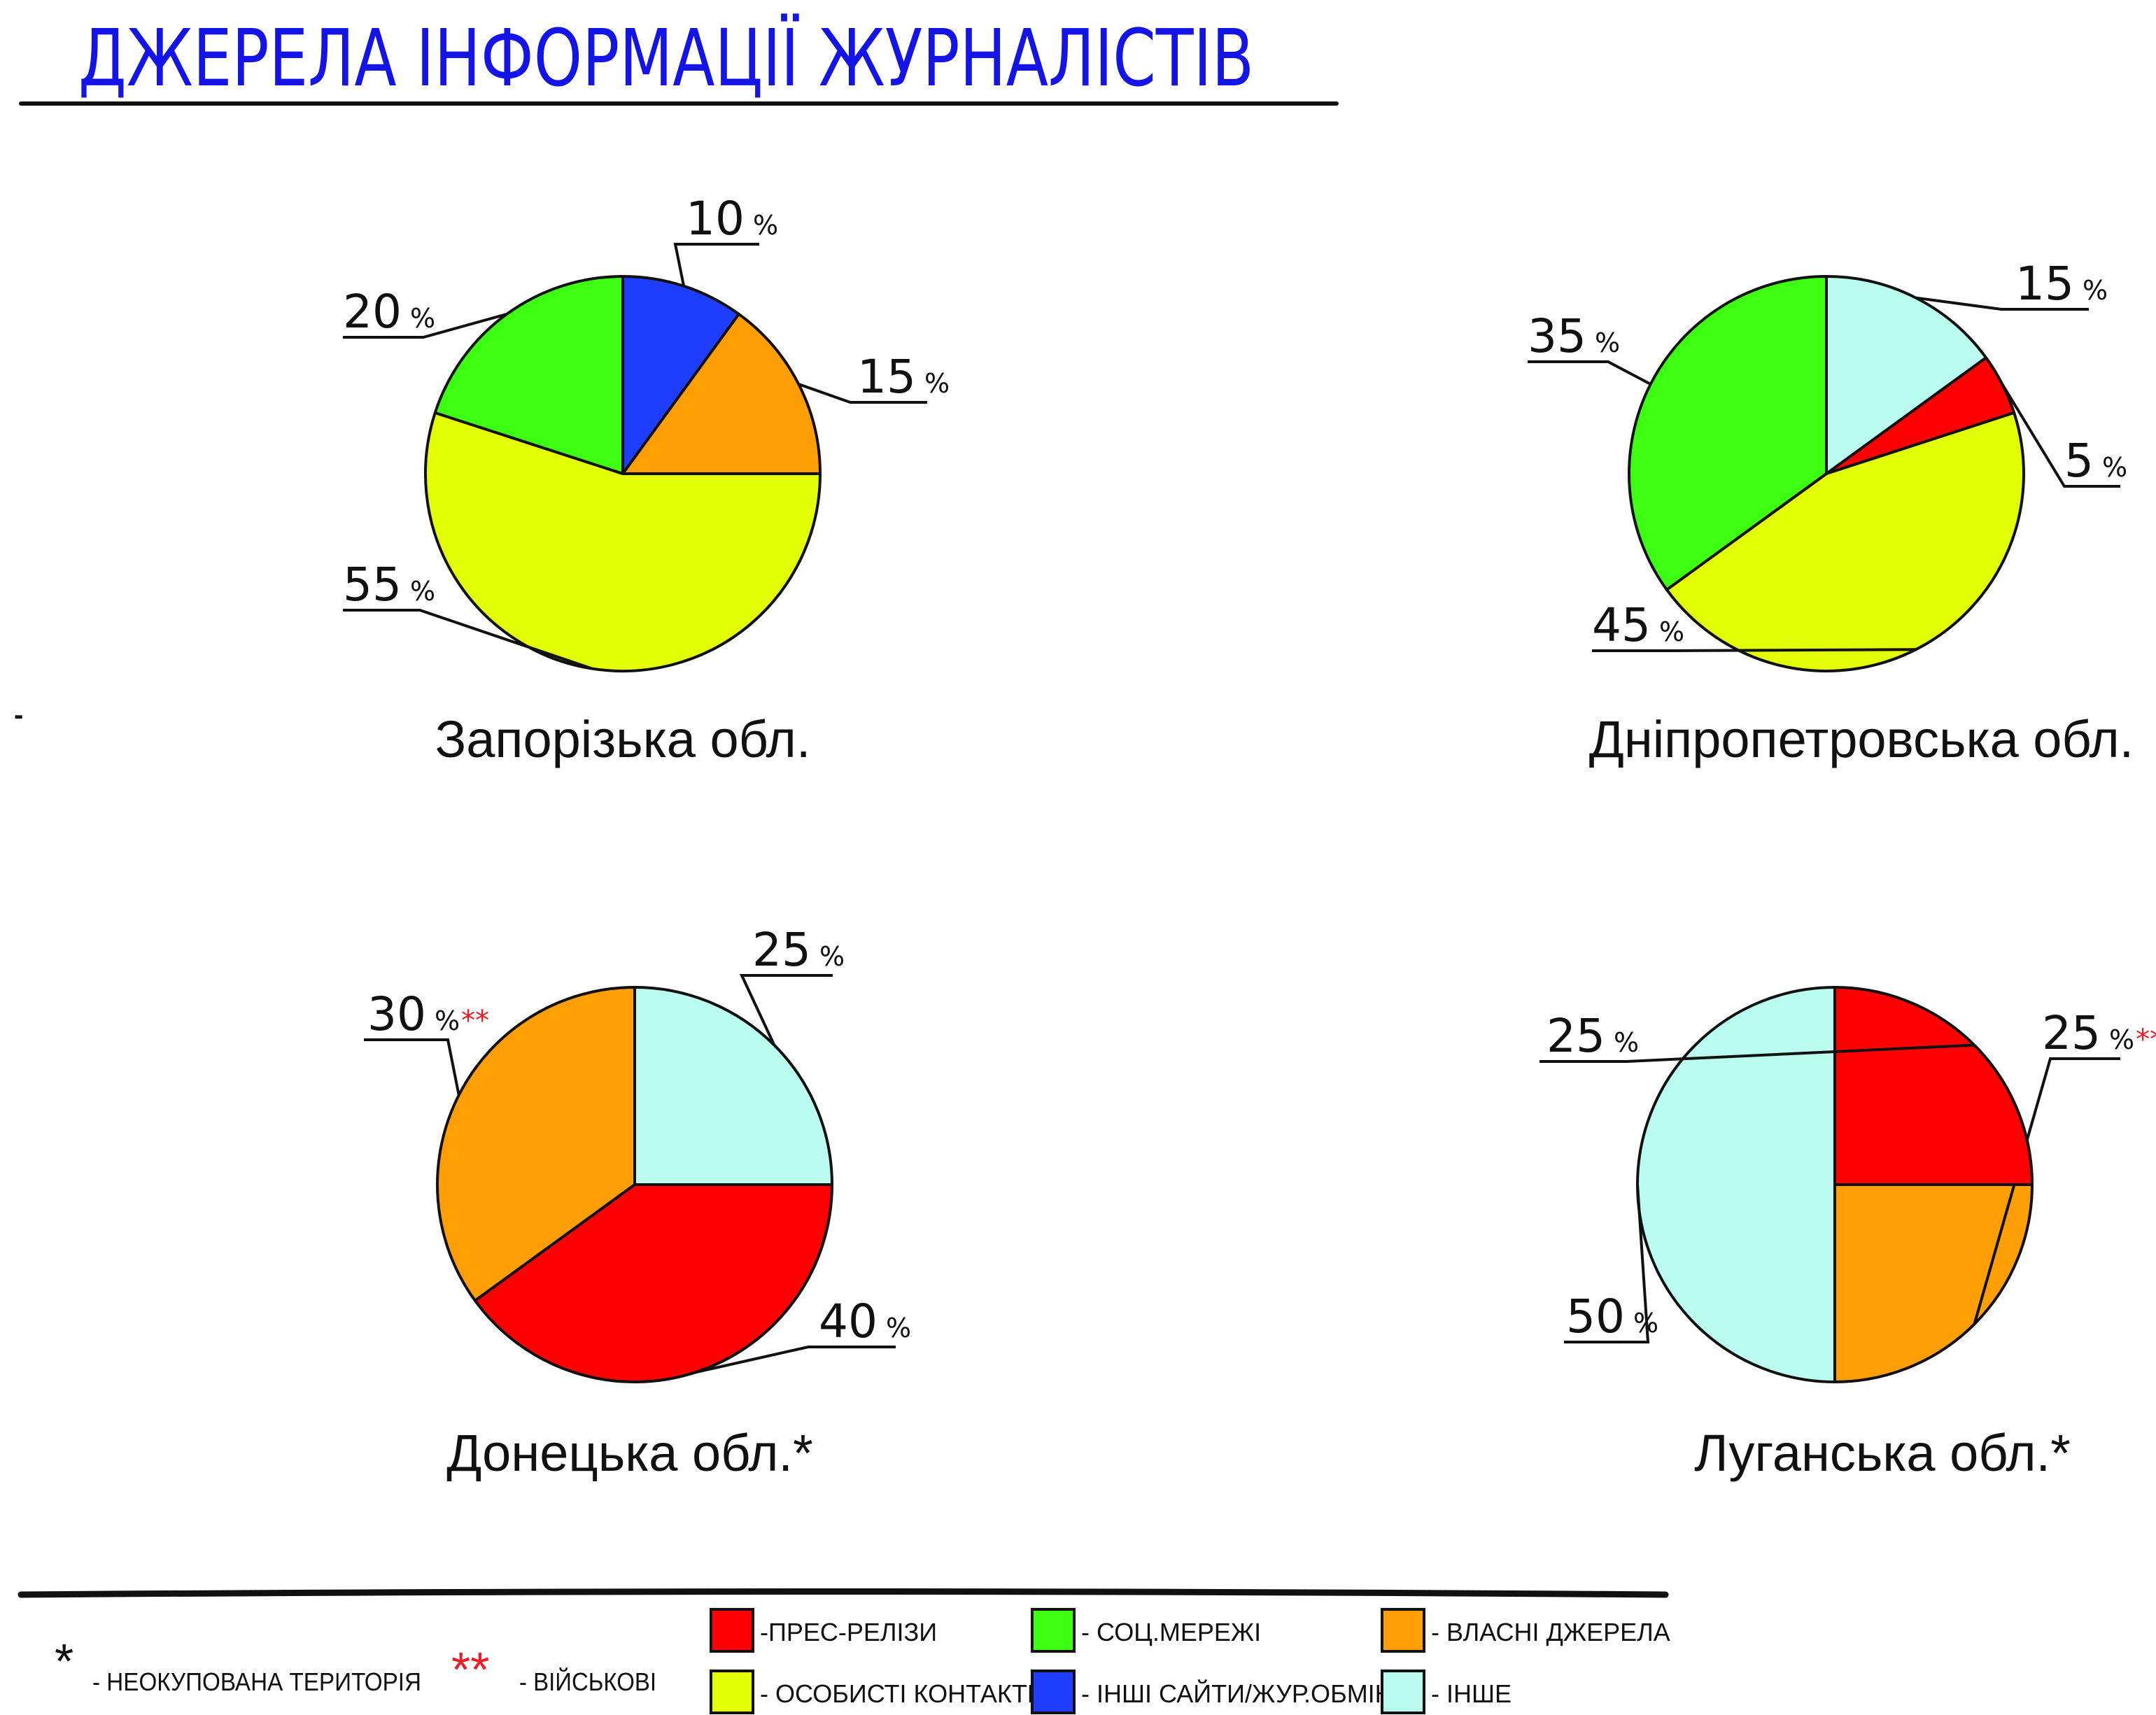  I want to click on pie-chart-luhansk: 25%**50%25%, so click(1848, 1184).